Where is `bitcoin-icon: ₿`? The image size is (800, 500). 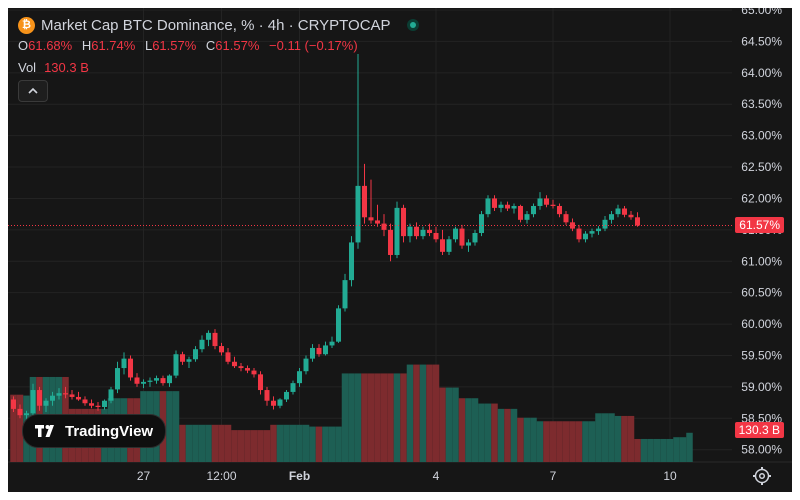 bitcoin-icon: ₿ is located at coordinates (26, 25).